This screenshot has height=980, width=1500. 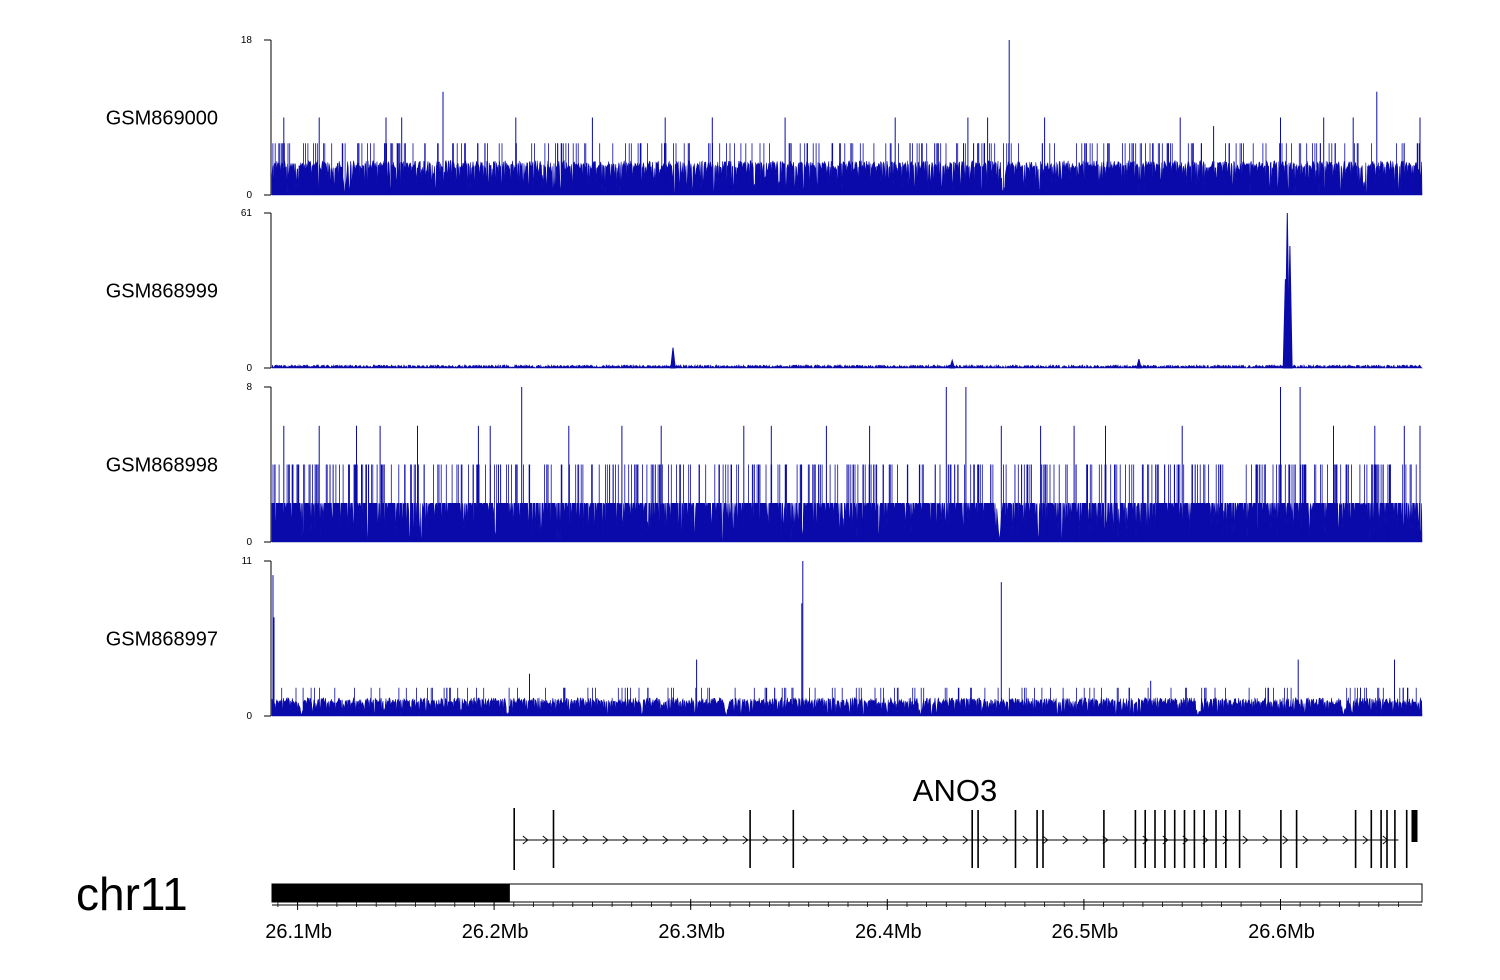 I want to click on x-tick-label: 26.6Mb, so click(x=1281, y=932).